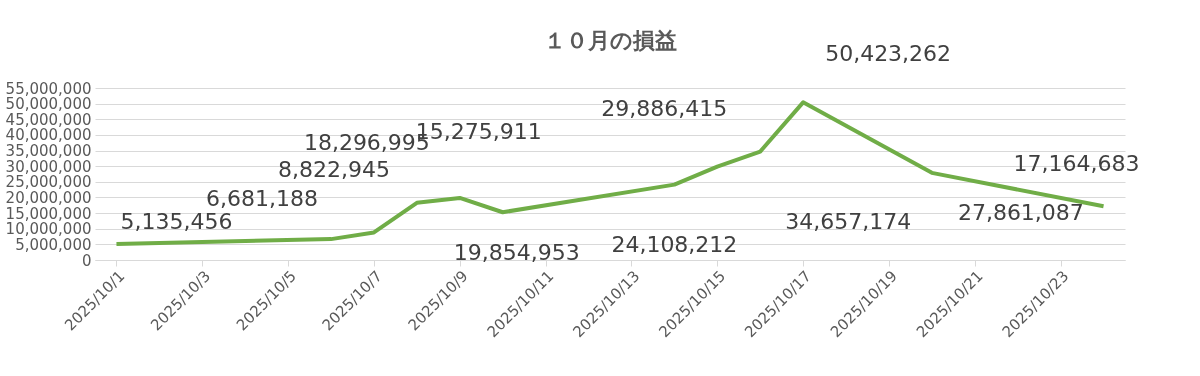 Image resolution: width=1200 pixels, height=376 pixels. What do you see at coordinates (848, 221) in the screenshot?
I see `data-label: 34,657,174` at bounding box center [848, 221].